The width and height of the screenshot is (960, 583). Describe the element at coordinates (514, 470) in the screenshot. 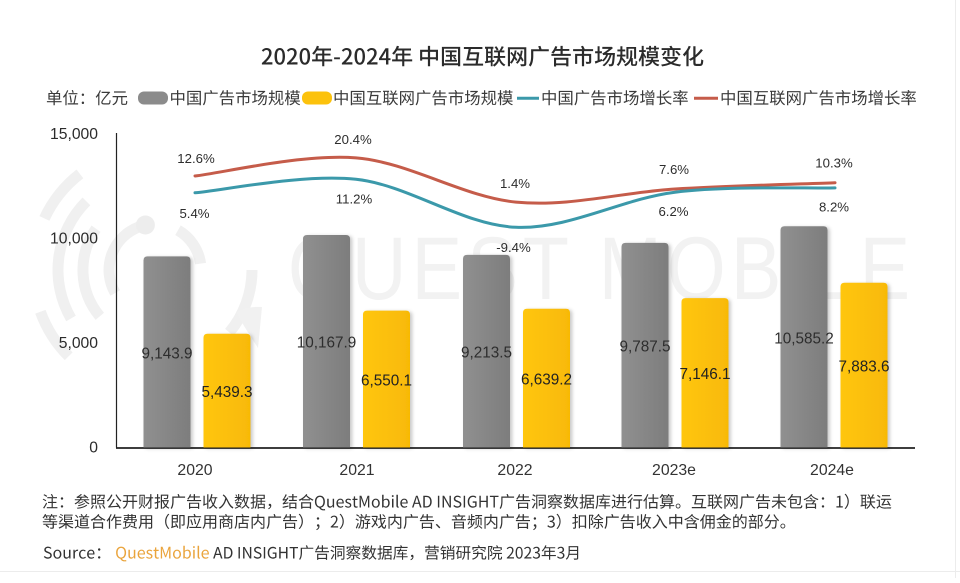

I see `svg-text: 2022` at that location.